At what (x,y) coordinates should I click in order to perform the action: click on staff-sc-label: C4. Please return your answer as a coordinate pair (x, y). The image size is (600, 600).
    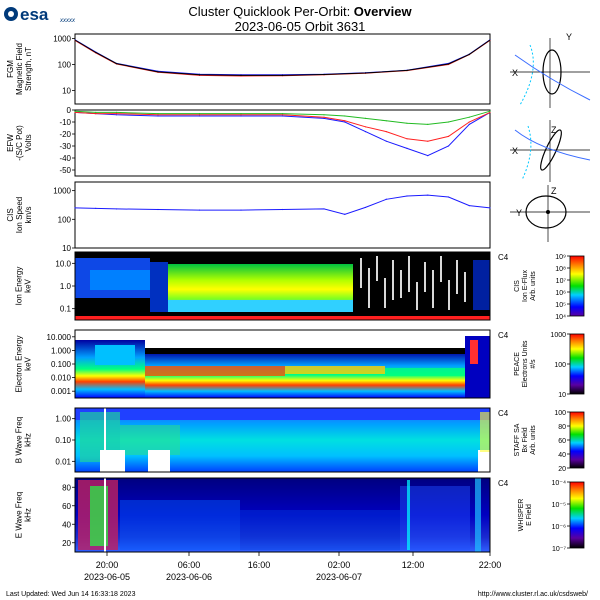
    Looking at the image, I should click on (503, 413).